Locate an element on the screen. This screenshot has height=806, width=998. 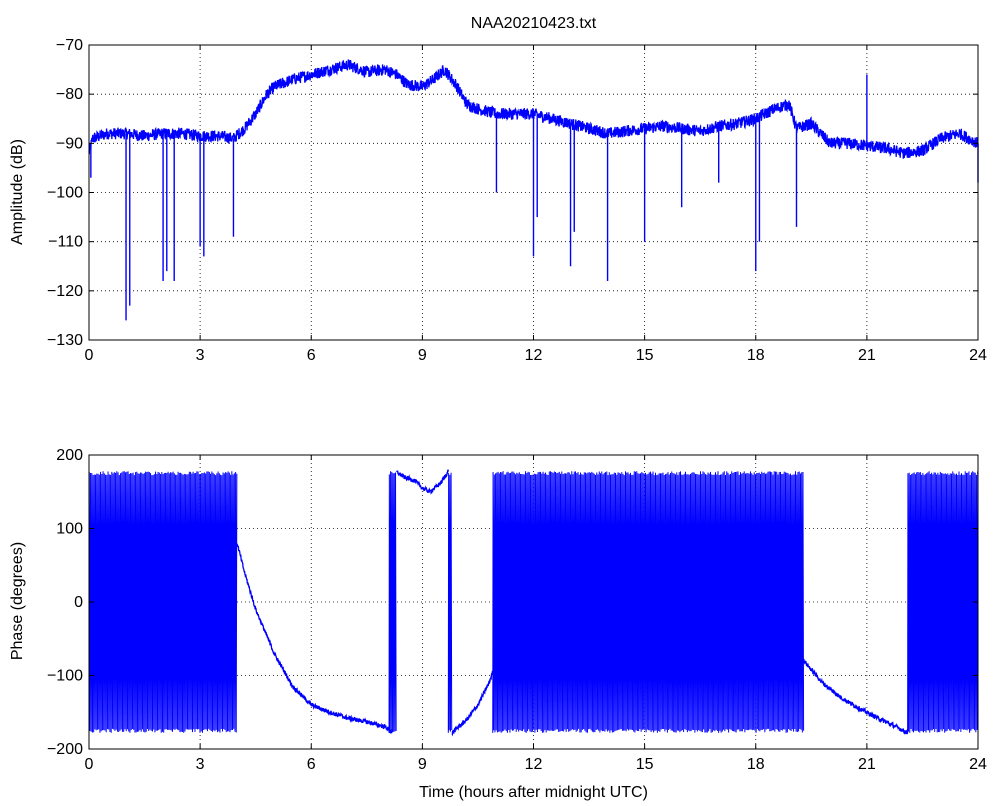
amplitude-x-tick-label: 6 is located at coordinates (311, 355).